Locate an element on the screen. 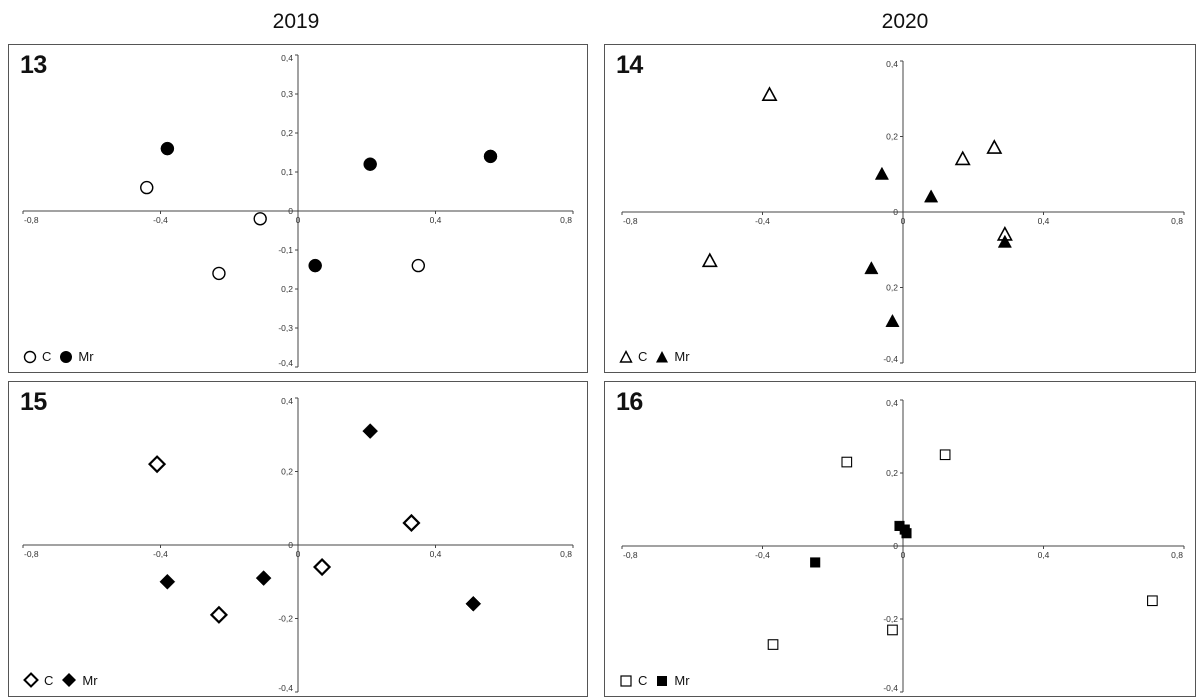 The width and height of the screenshot is (1196, 697). panel-number: 13 is located at coordinates (33, 65).